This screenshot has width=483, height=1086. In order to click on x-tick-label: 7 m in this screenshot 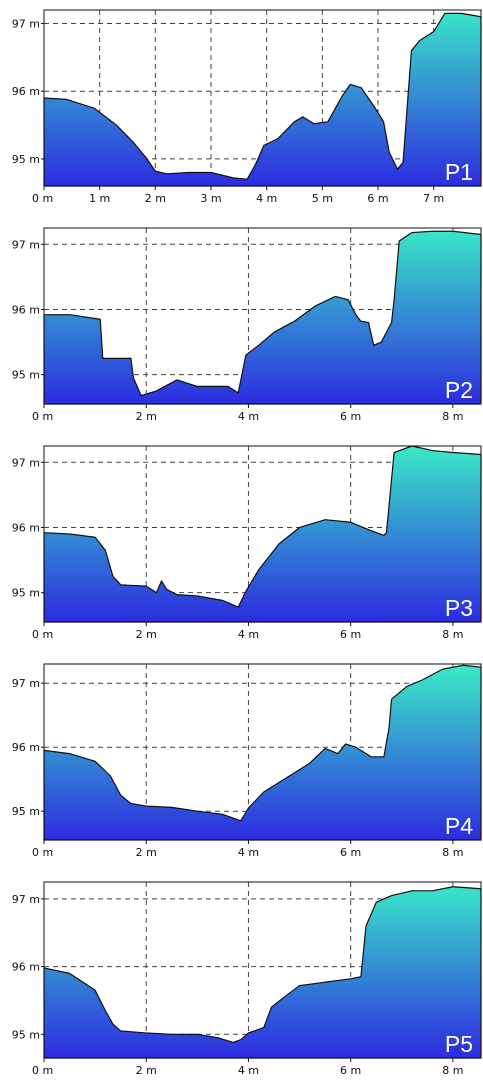, I will do `click(433, 198)`.